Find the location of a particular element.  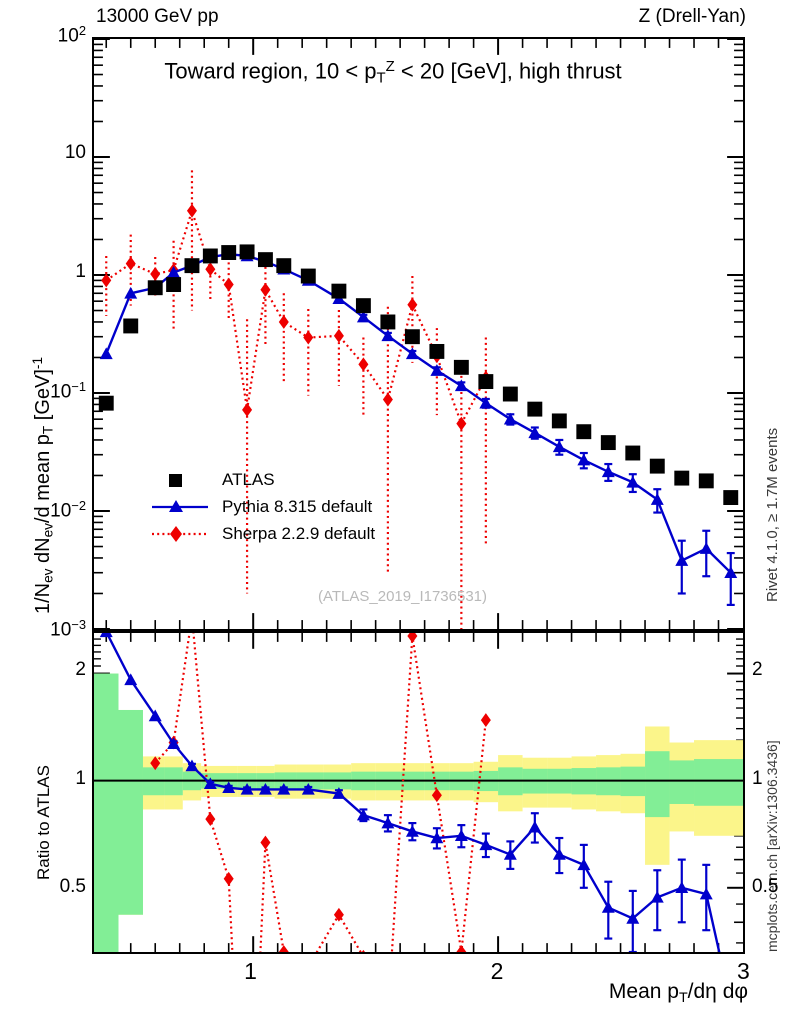

ratio-y-tick-label-left-0: 2 is located at coordinates (80, 670).